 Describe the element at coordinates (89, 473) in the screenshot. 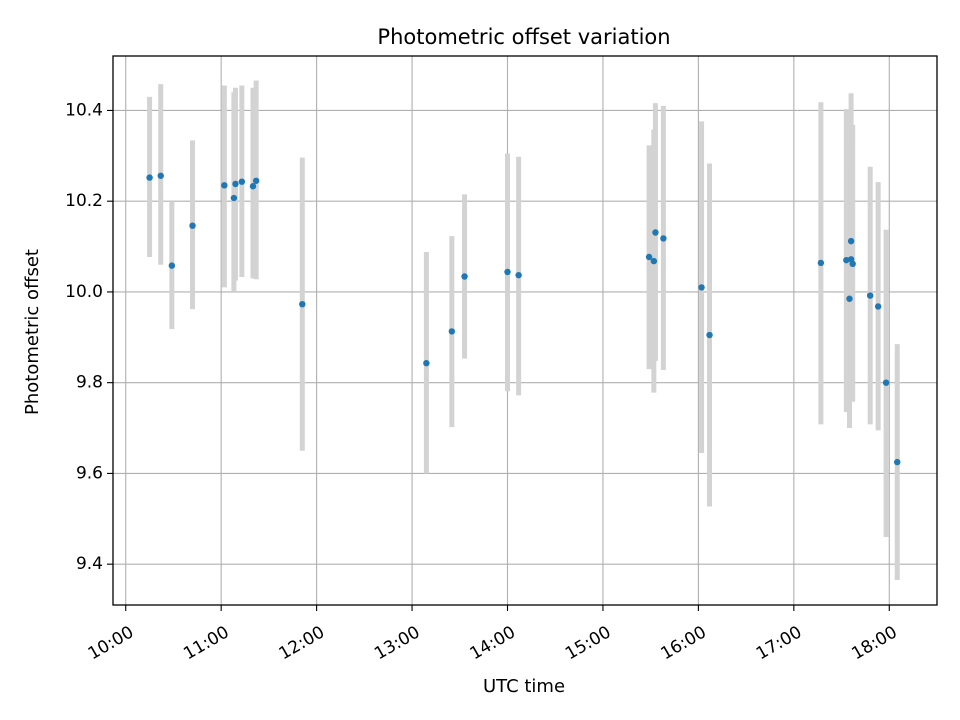

I see `y-tick-label: 9.6` at that location.